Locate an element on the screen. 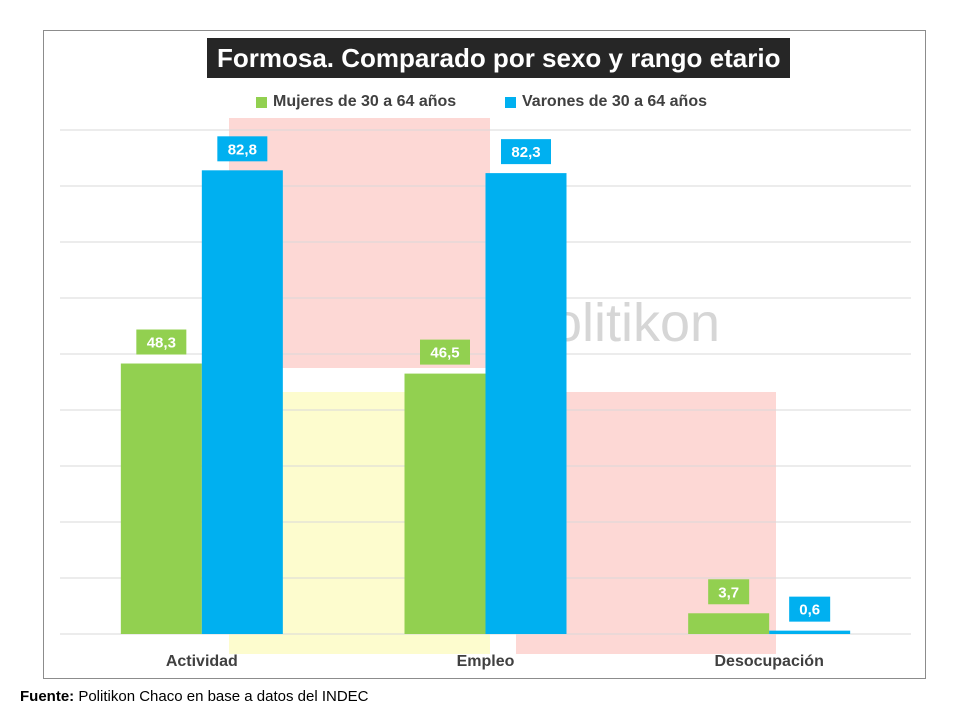  legend-item-varones: Varones de 30 a 64 años is located at coordinates (606, 102).